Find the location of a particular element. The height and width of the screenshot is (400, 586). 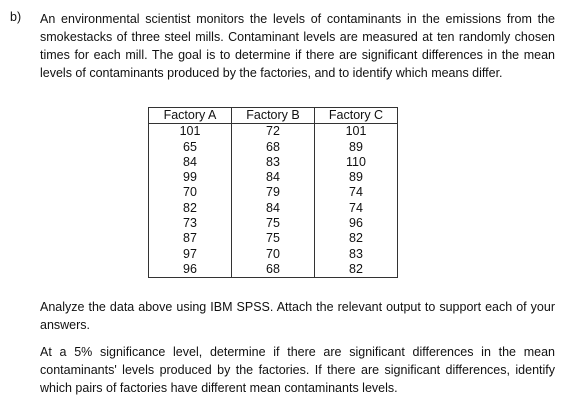

header-row: Factory A Factory B Factory C is located at coordinates (273, 115).